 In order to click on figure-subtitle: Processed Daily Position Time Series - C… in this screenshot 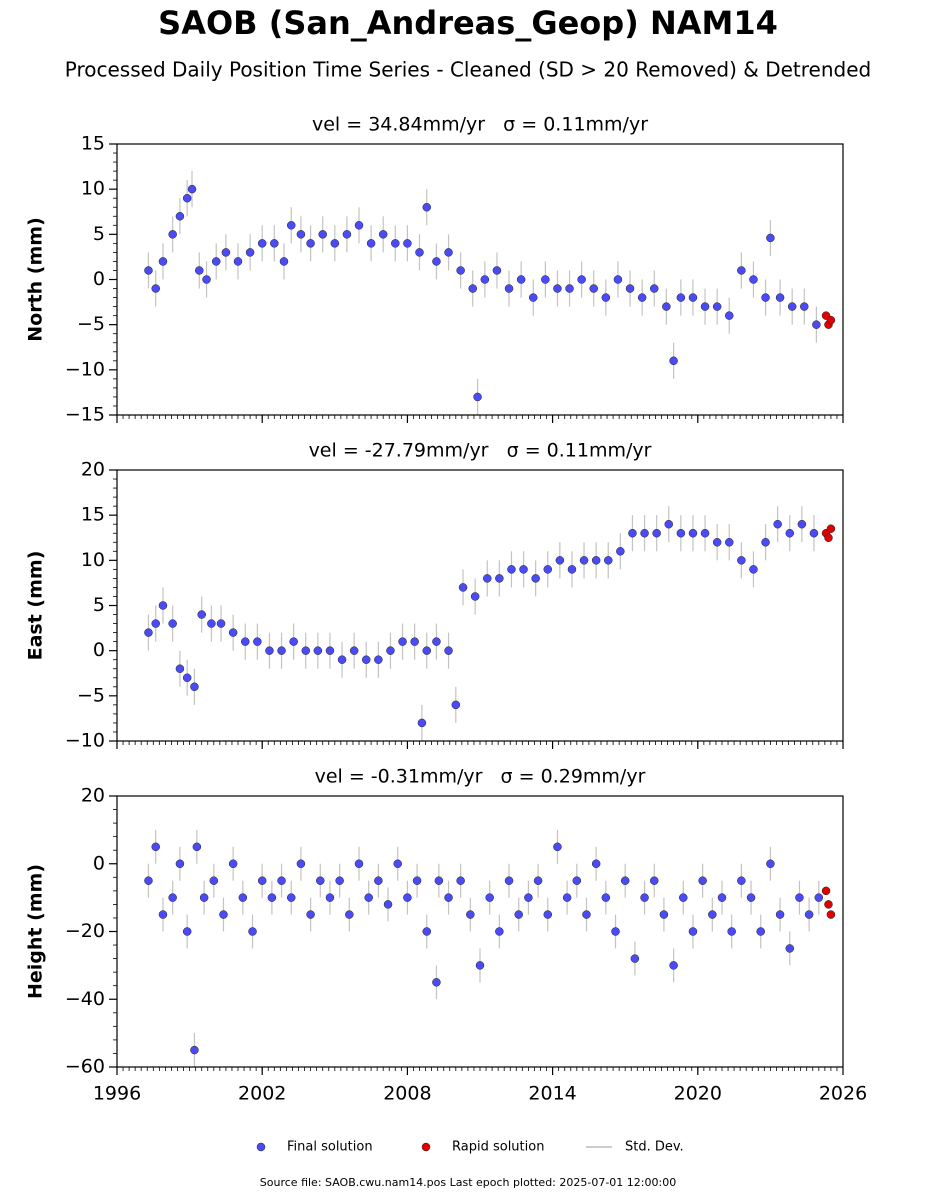, I will do `click(468, 70)`.